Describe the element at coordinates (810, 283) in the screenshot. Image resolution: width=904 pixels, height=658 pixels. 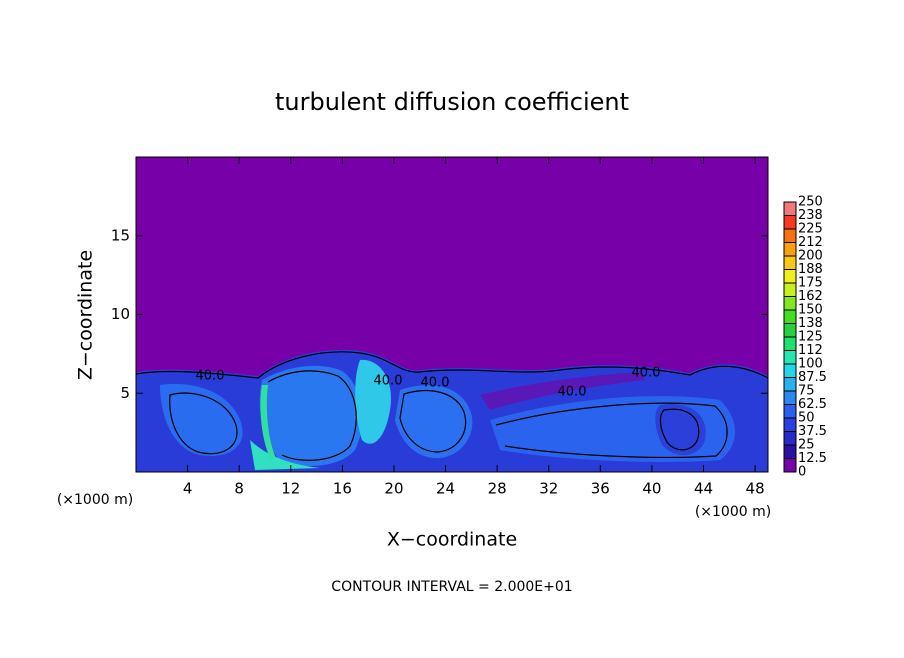
I see `colorbar-tick-label: 175` at that location.